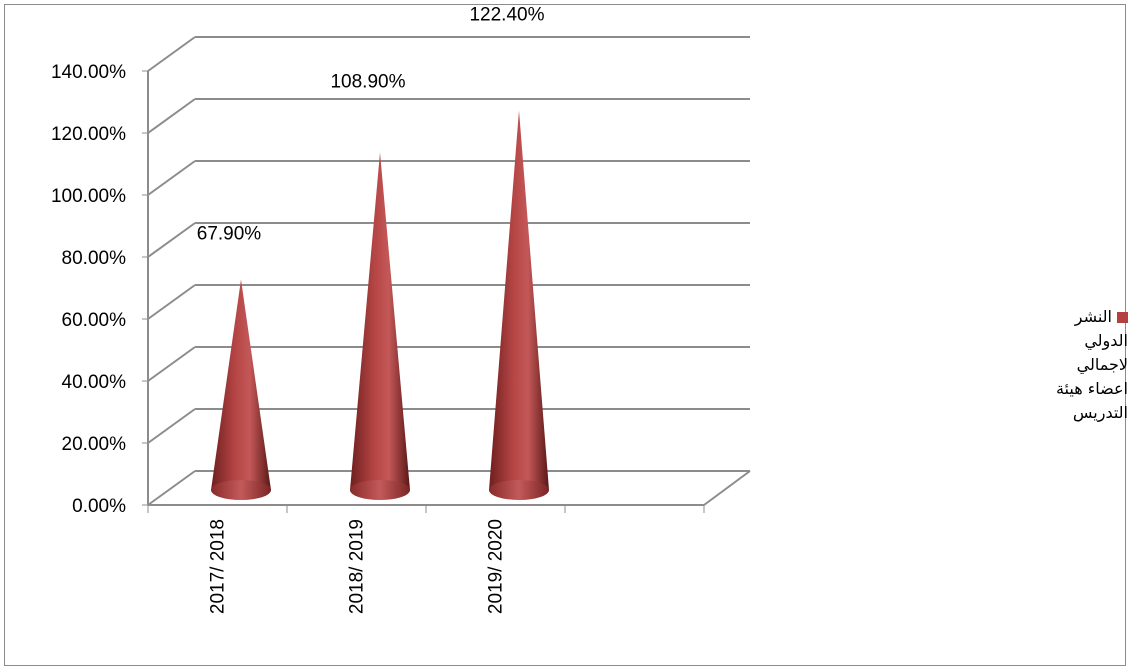  I want to click on y-tick-label: 140.00%, so click(88, 72).